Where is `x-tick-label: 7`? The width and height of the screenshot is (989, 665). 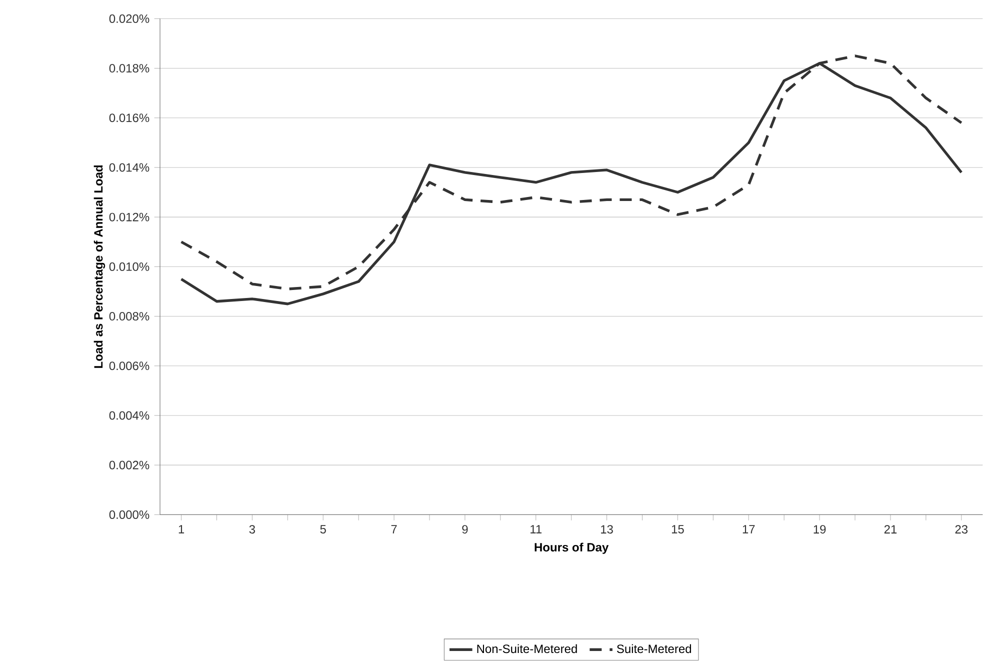
x-tick-label: 7 is located at coordinates (394, 529).